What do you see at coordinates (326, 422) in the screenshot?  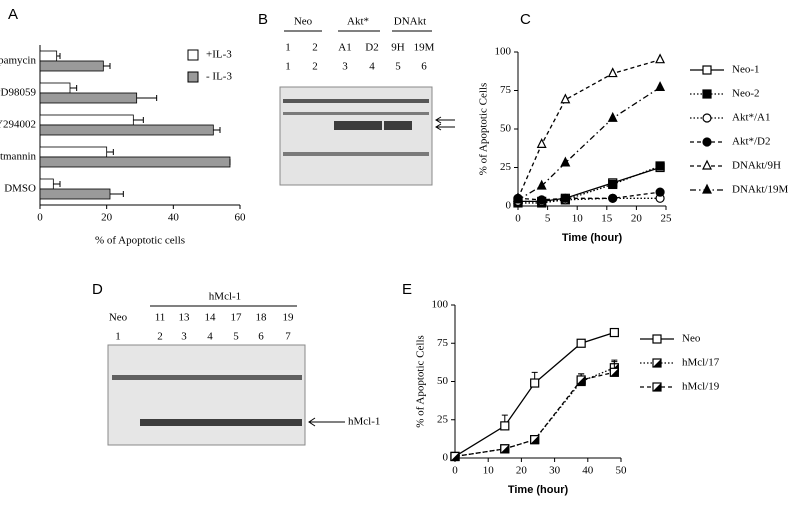 I see `blot-d-arrow` at bounding box center [326, 422].